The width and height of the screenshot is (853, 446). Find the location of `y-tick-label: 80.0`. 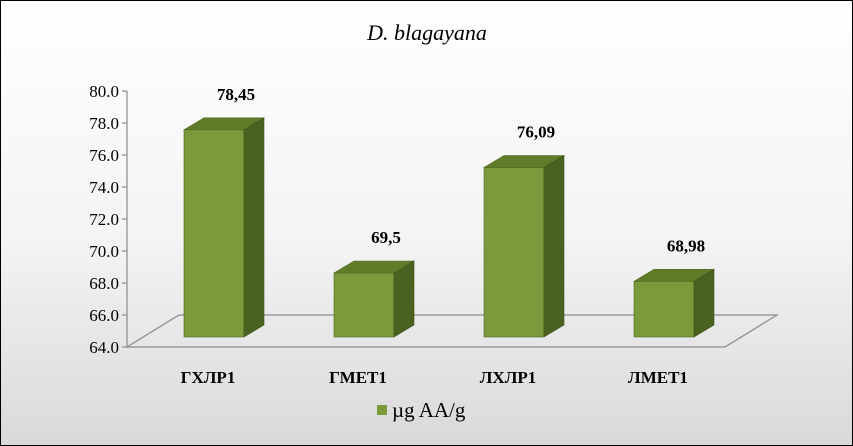

y-tick-label: 80.0 is located at coordinates (104, 91).